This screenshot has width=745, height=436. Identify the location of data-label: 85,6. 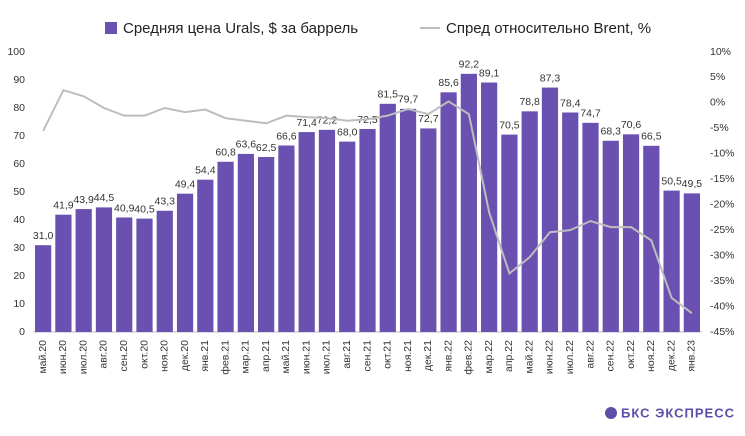
(448, 83).